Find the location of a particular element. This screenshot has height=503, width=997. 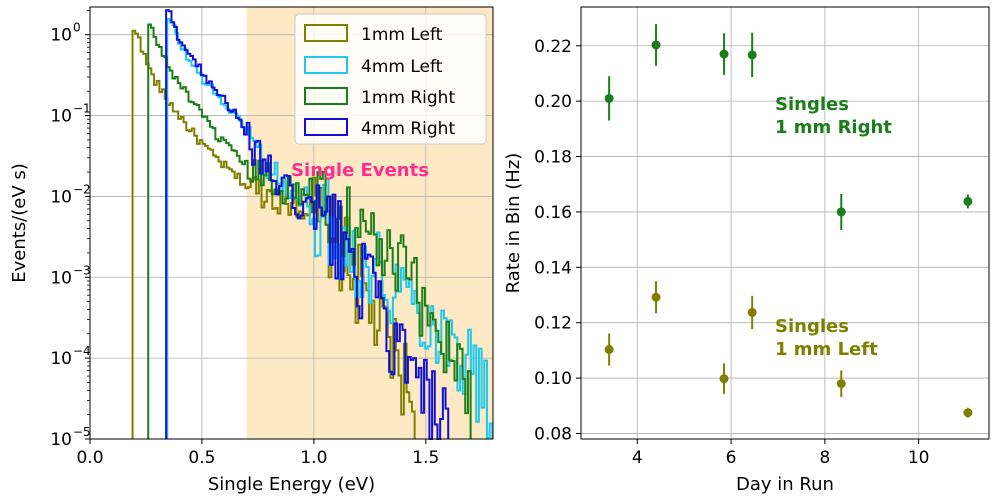

left-x-tick-label: 0.0 is located at coordinates (89, 458).